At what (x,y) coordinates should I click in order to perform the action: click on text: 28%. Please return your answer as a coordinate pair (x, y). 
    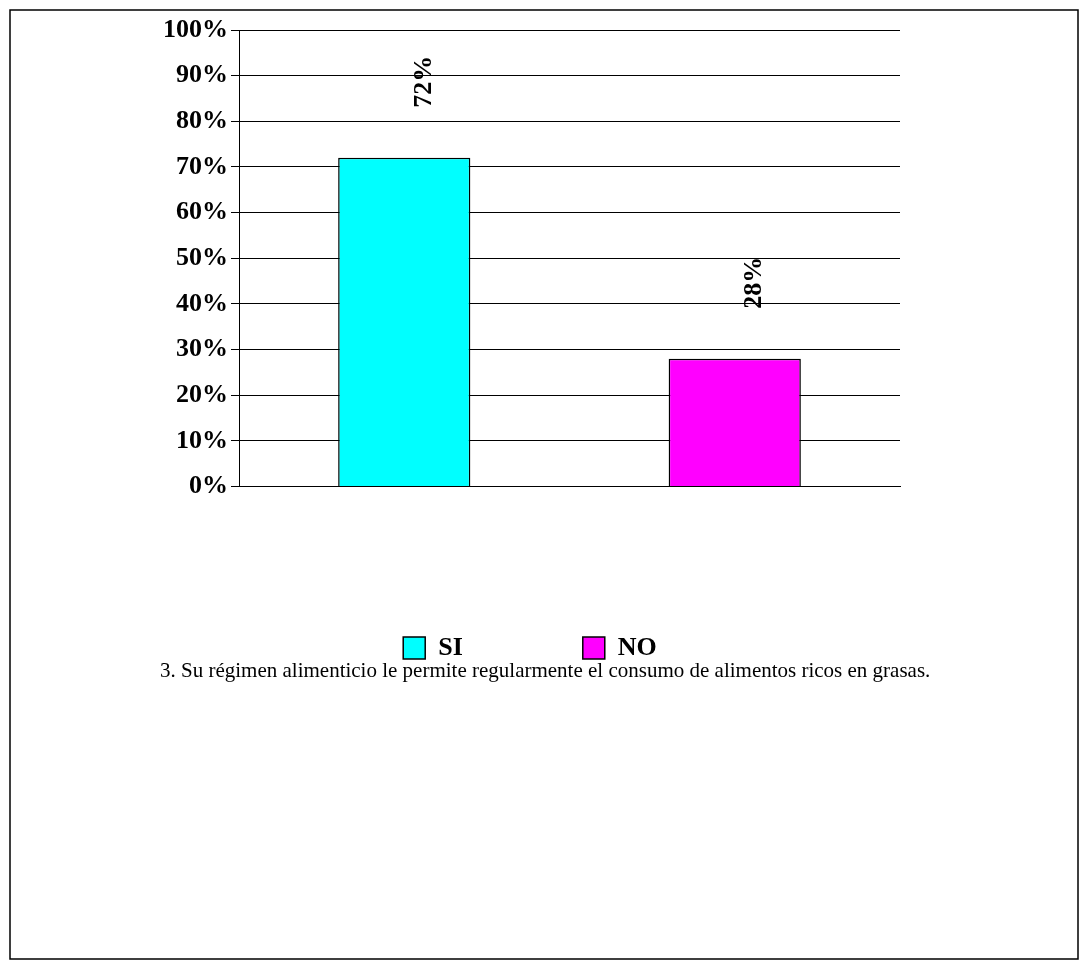
    Looking at the image, I should click on (753, 282).